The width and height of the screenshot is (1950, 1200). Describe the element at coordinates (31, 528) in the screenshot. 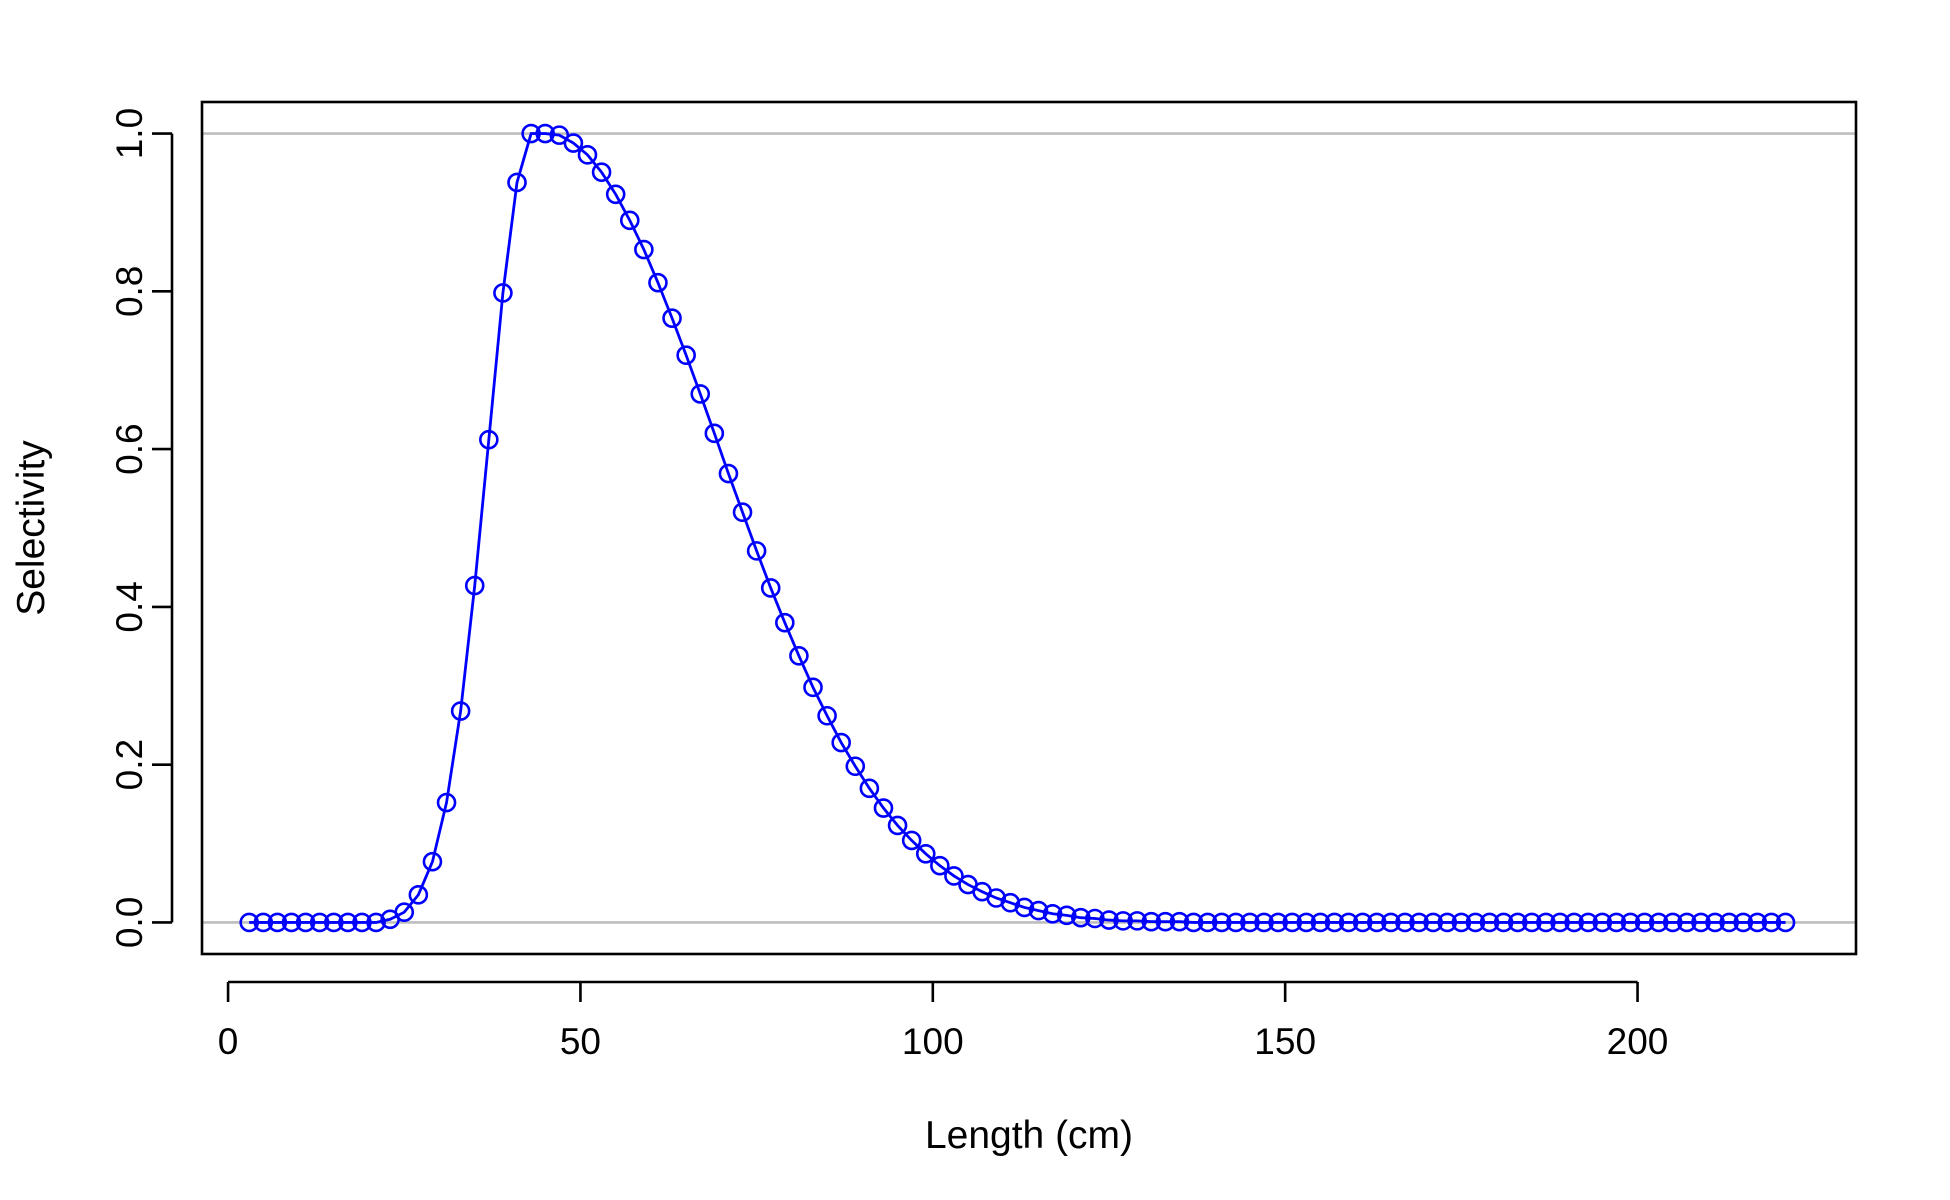

I see `y-axis-title: Selectivity` at that location.